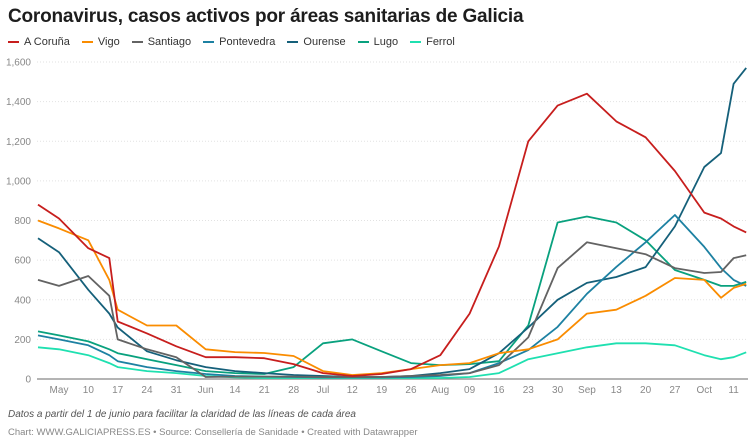  I want to click on legend-label: A Coruña, so click(47, 42).